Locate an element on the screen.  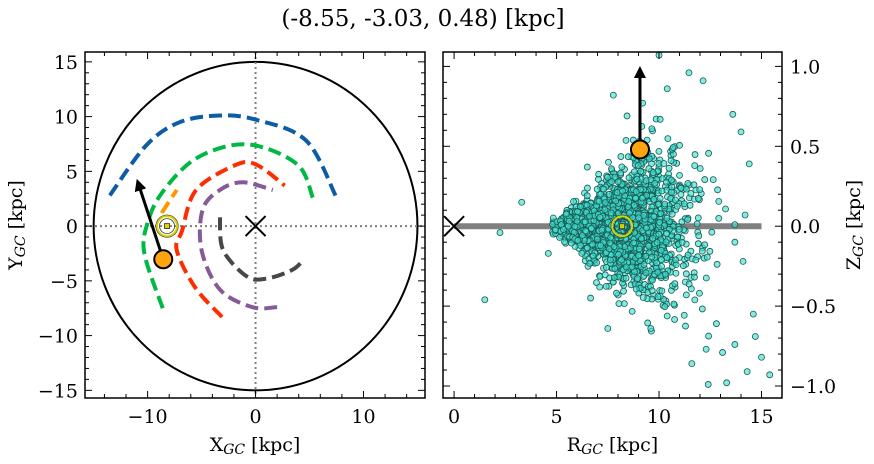
x-tick-label: −10 is located at coordinates (148, 417).